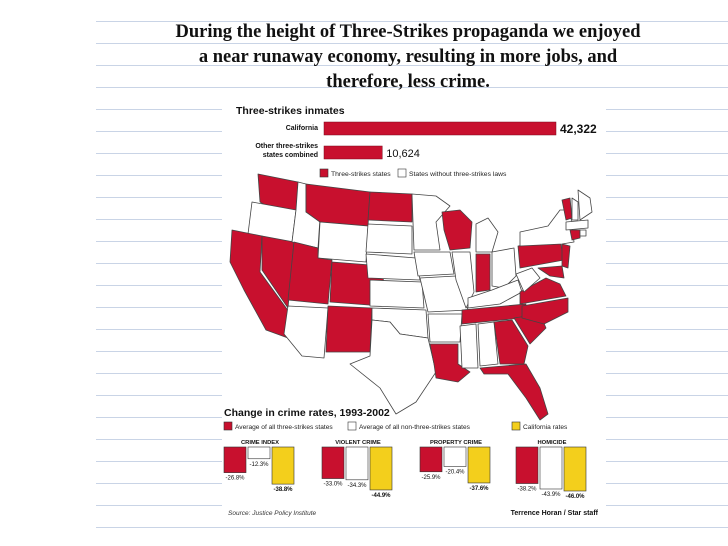 Image resolution: width=728 pixels, height=546 pixels. Describe the element at coordinates (552, 443) in the screenshot. I see `crime-category-label: HOMICIDE` at that location.